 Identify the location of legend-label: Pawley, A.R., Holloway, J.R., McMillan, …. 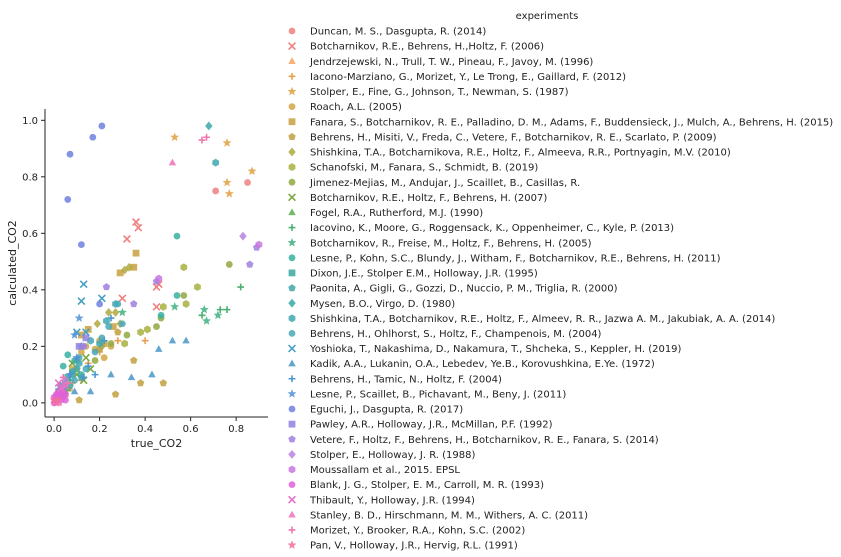
(431, 425).